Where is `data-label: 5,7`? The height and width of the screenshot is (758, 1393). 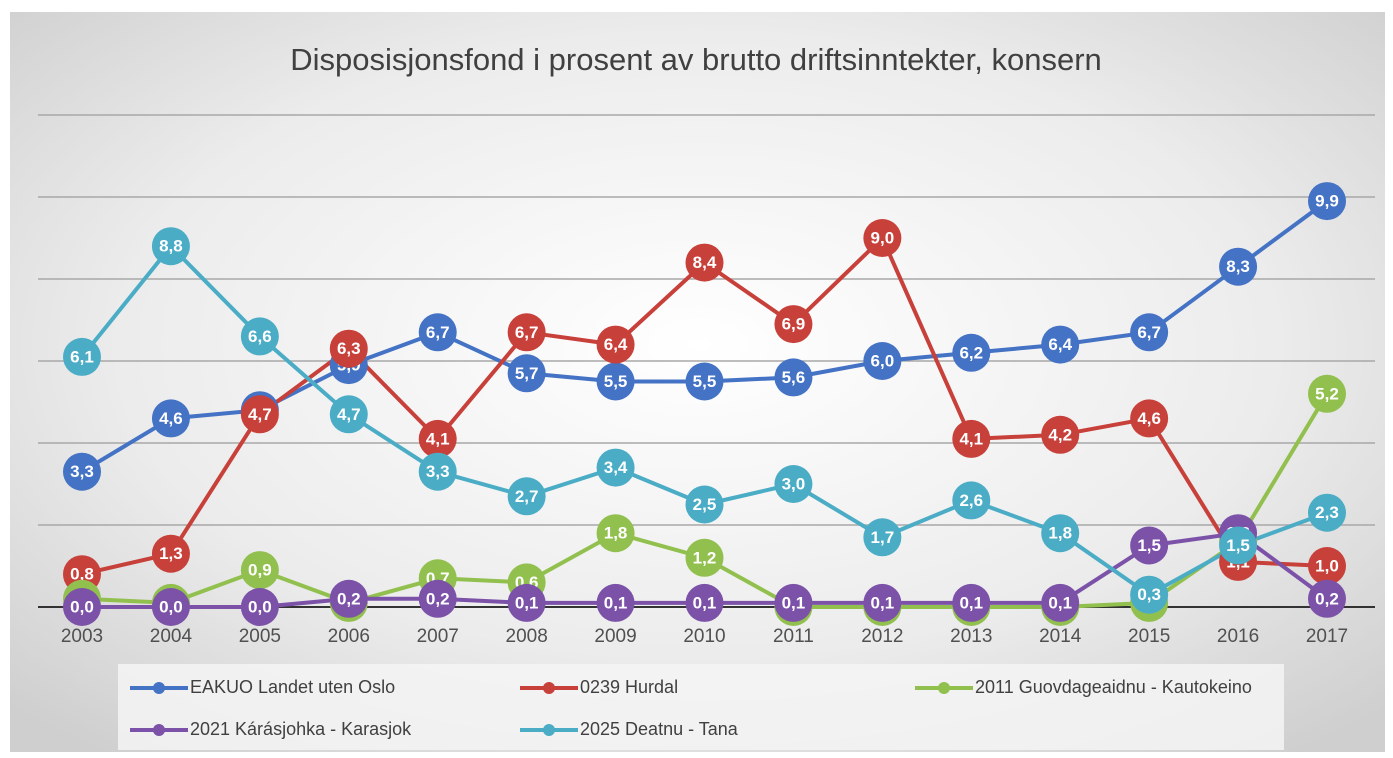
data-label: 5,7 is located at coordinates (527, 373).